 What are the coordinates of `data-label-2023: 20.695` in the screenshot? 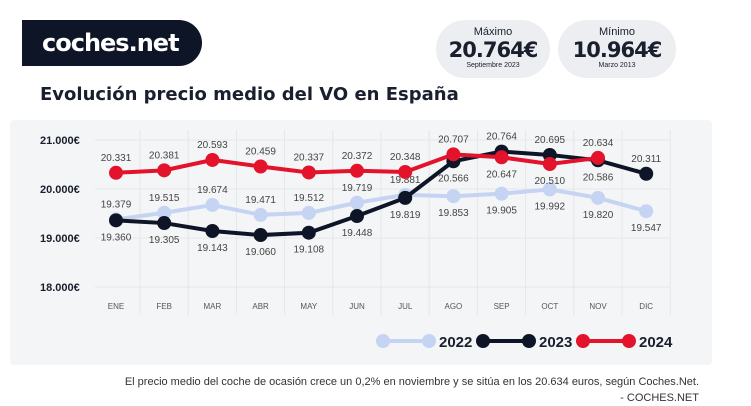 It's located at (550, 140).